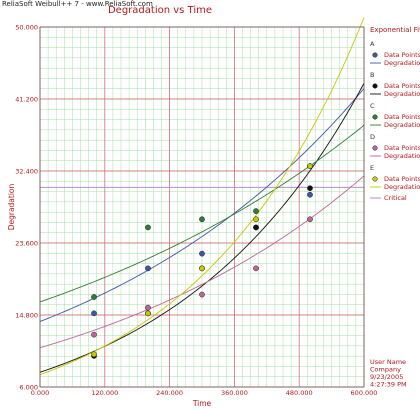  What do you see at coordinates (26, 244) in the screenshot?
I see `y-tick-label: 23.600` at bounding box center [26, 244].